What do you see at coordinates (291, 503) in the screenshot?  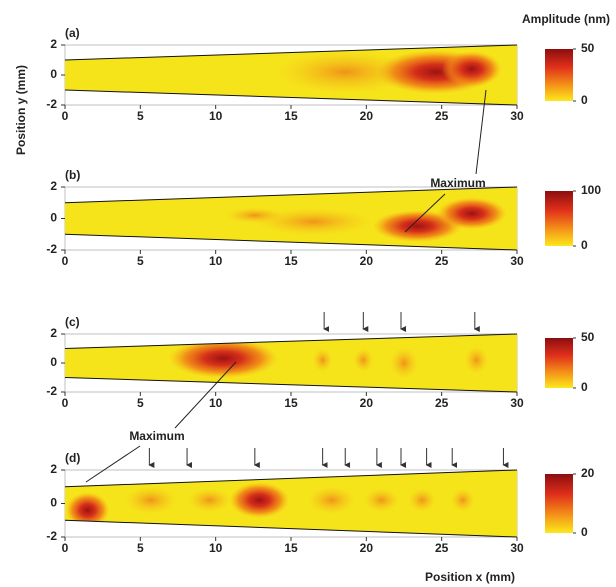 I see `waveguide` at bounding box center [291, 503].